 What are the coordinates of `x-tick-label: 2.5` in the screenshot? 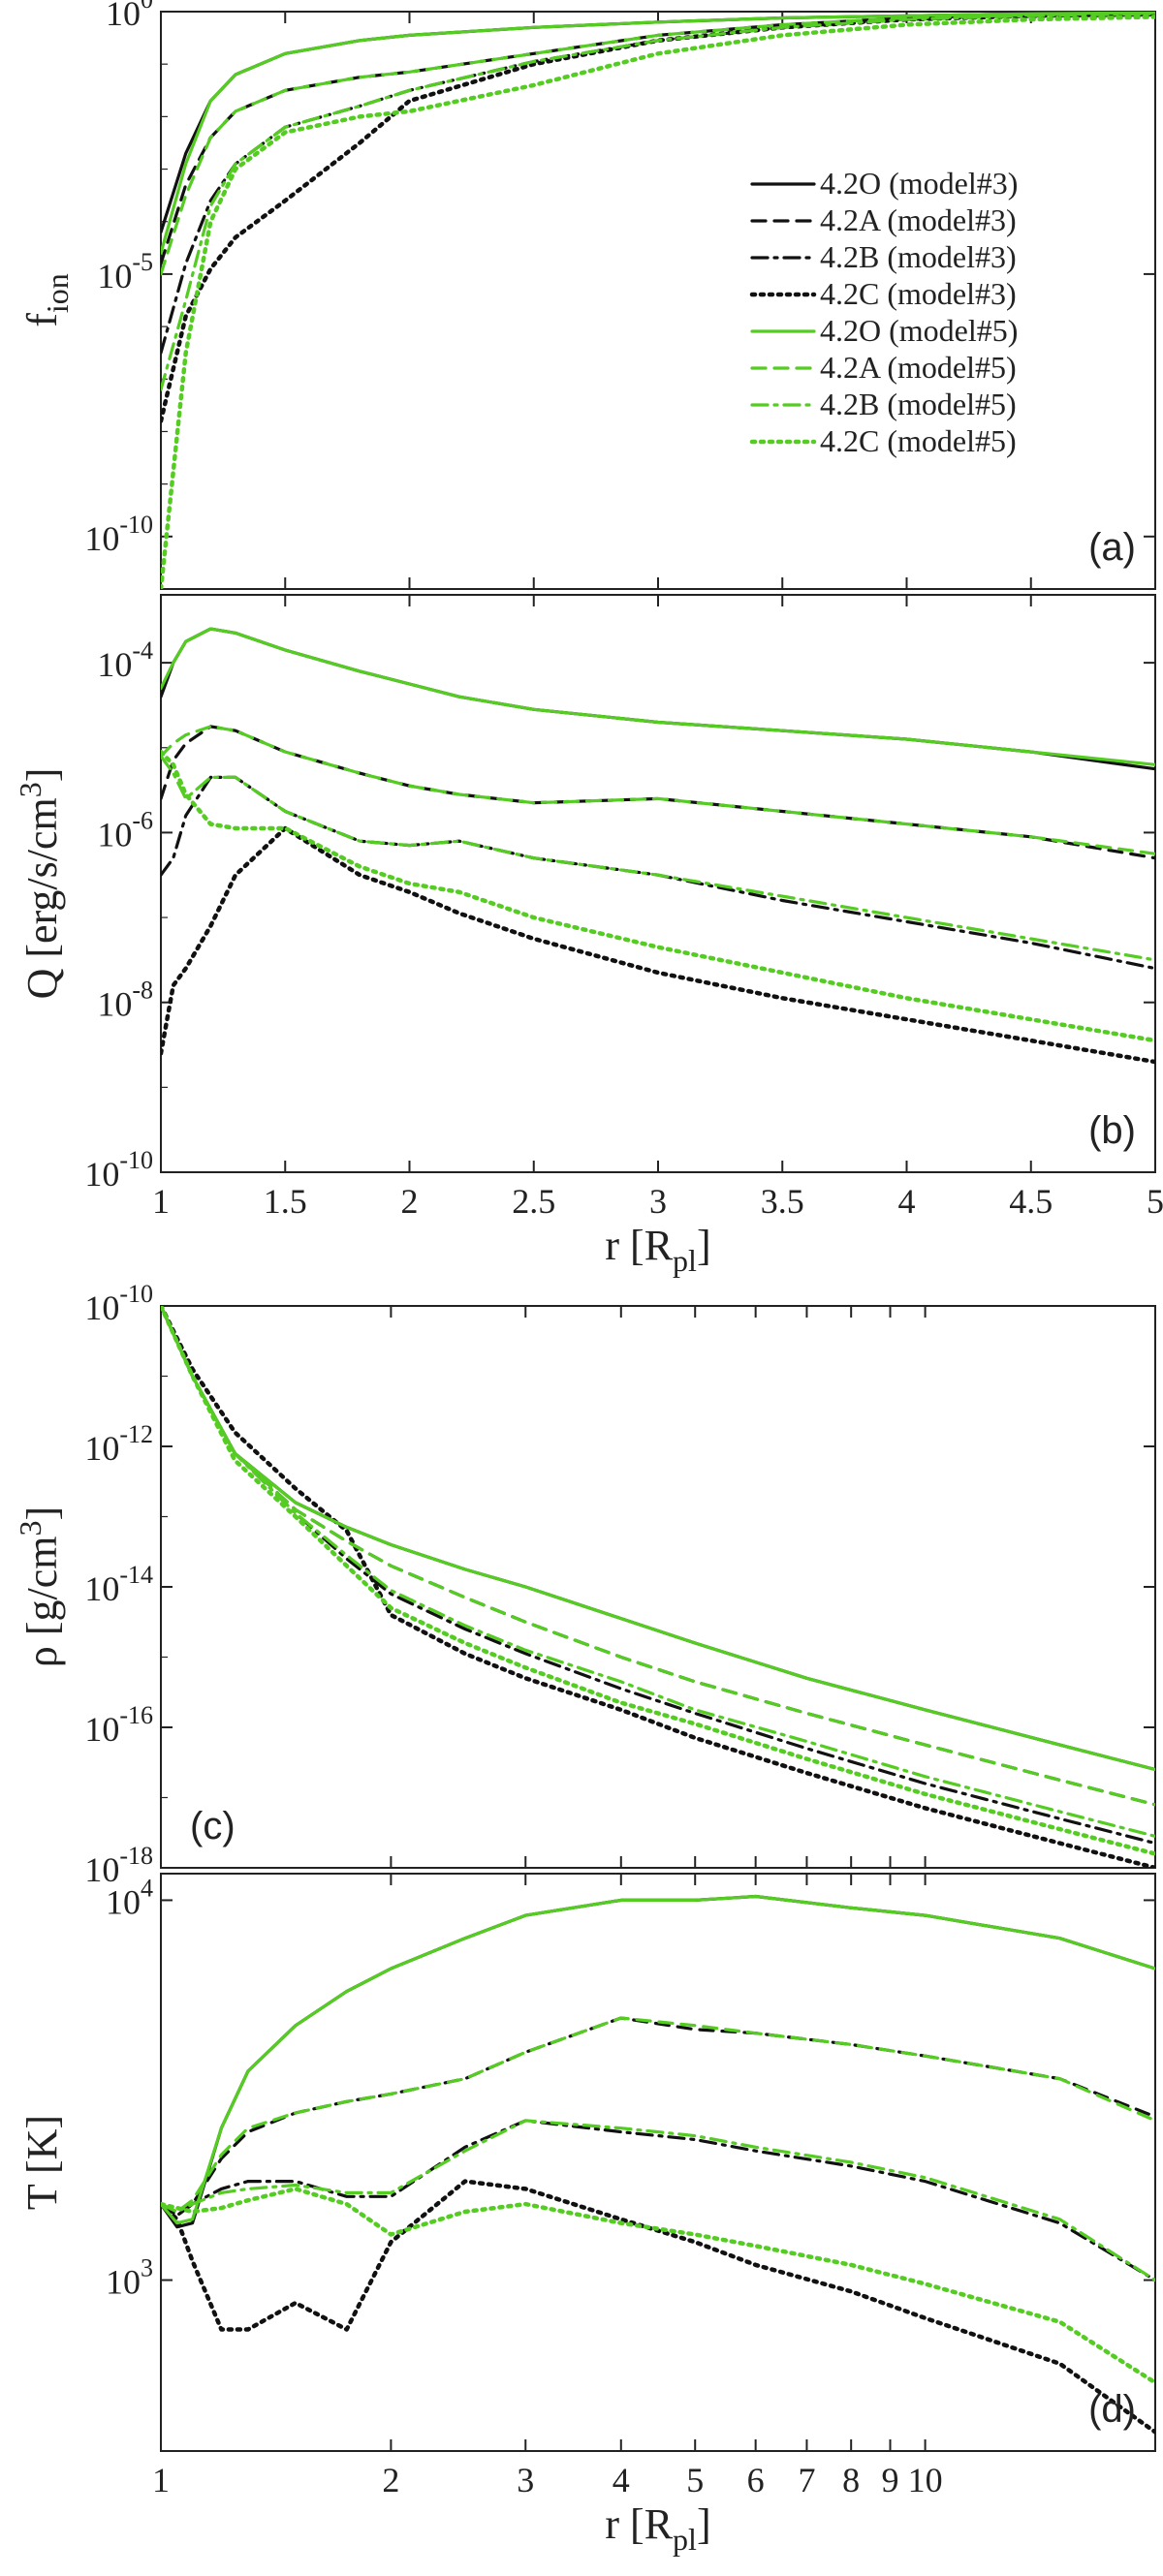 It's located at (533, 1201).